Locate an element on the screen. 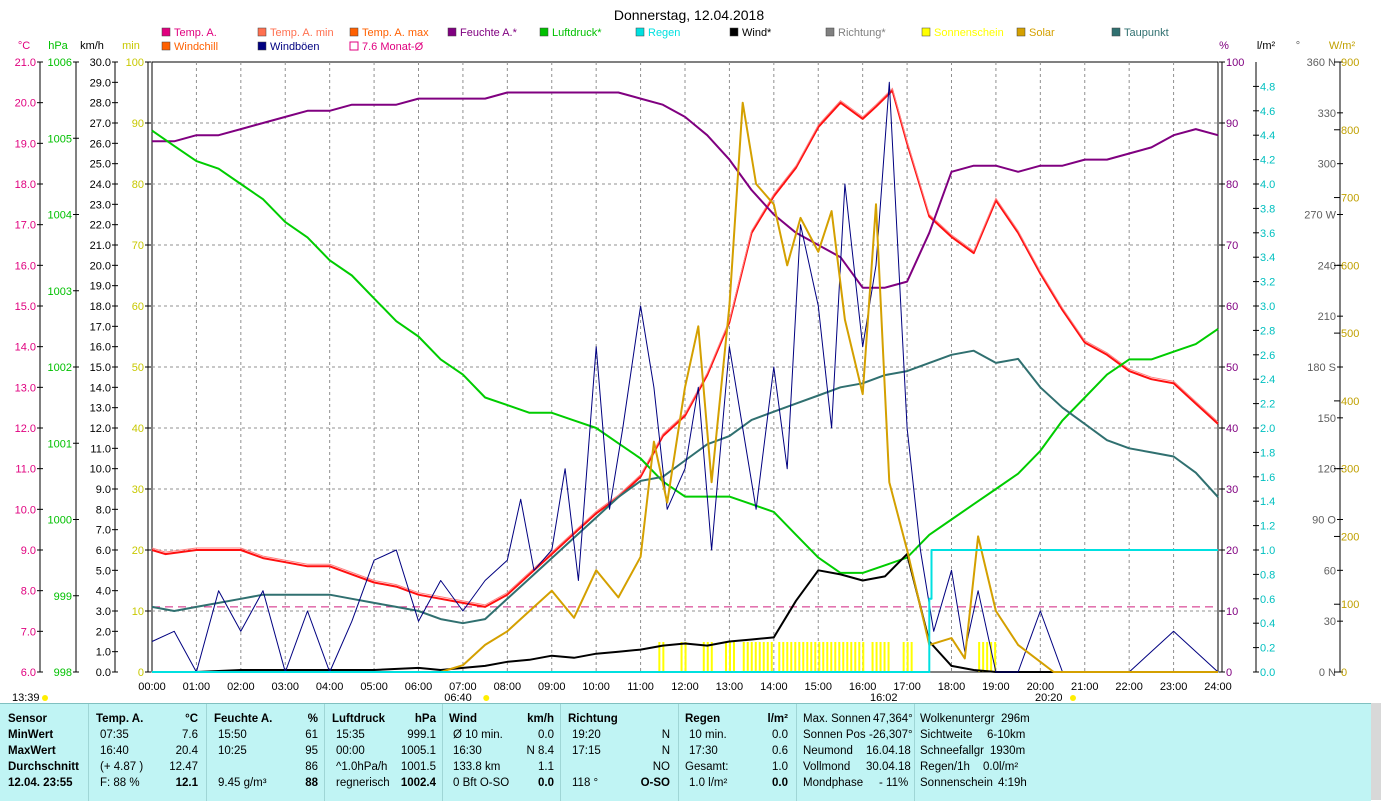 Image resolution: width=1381 pixels, height=801 pixels. press-avg-value: 1001.5 is located at coordinates (418, 767).